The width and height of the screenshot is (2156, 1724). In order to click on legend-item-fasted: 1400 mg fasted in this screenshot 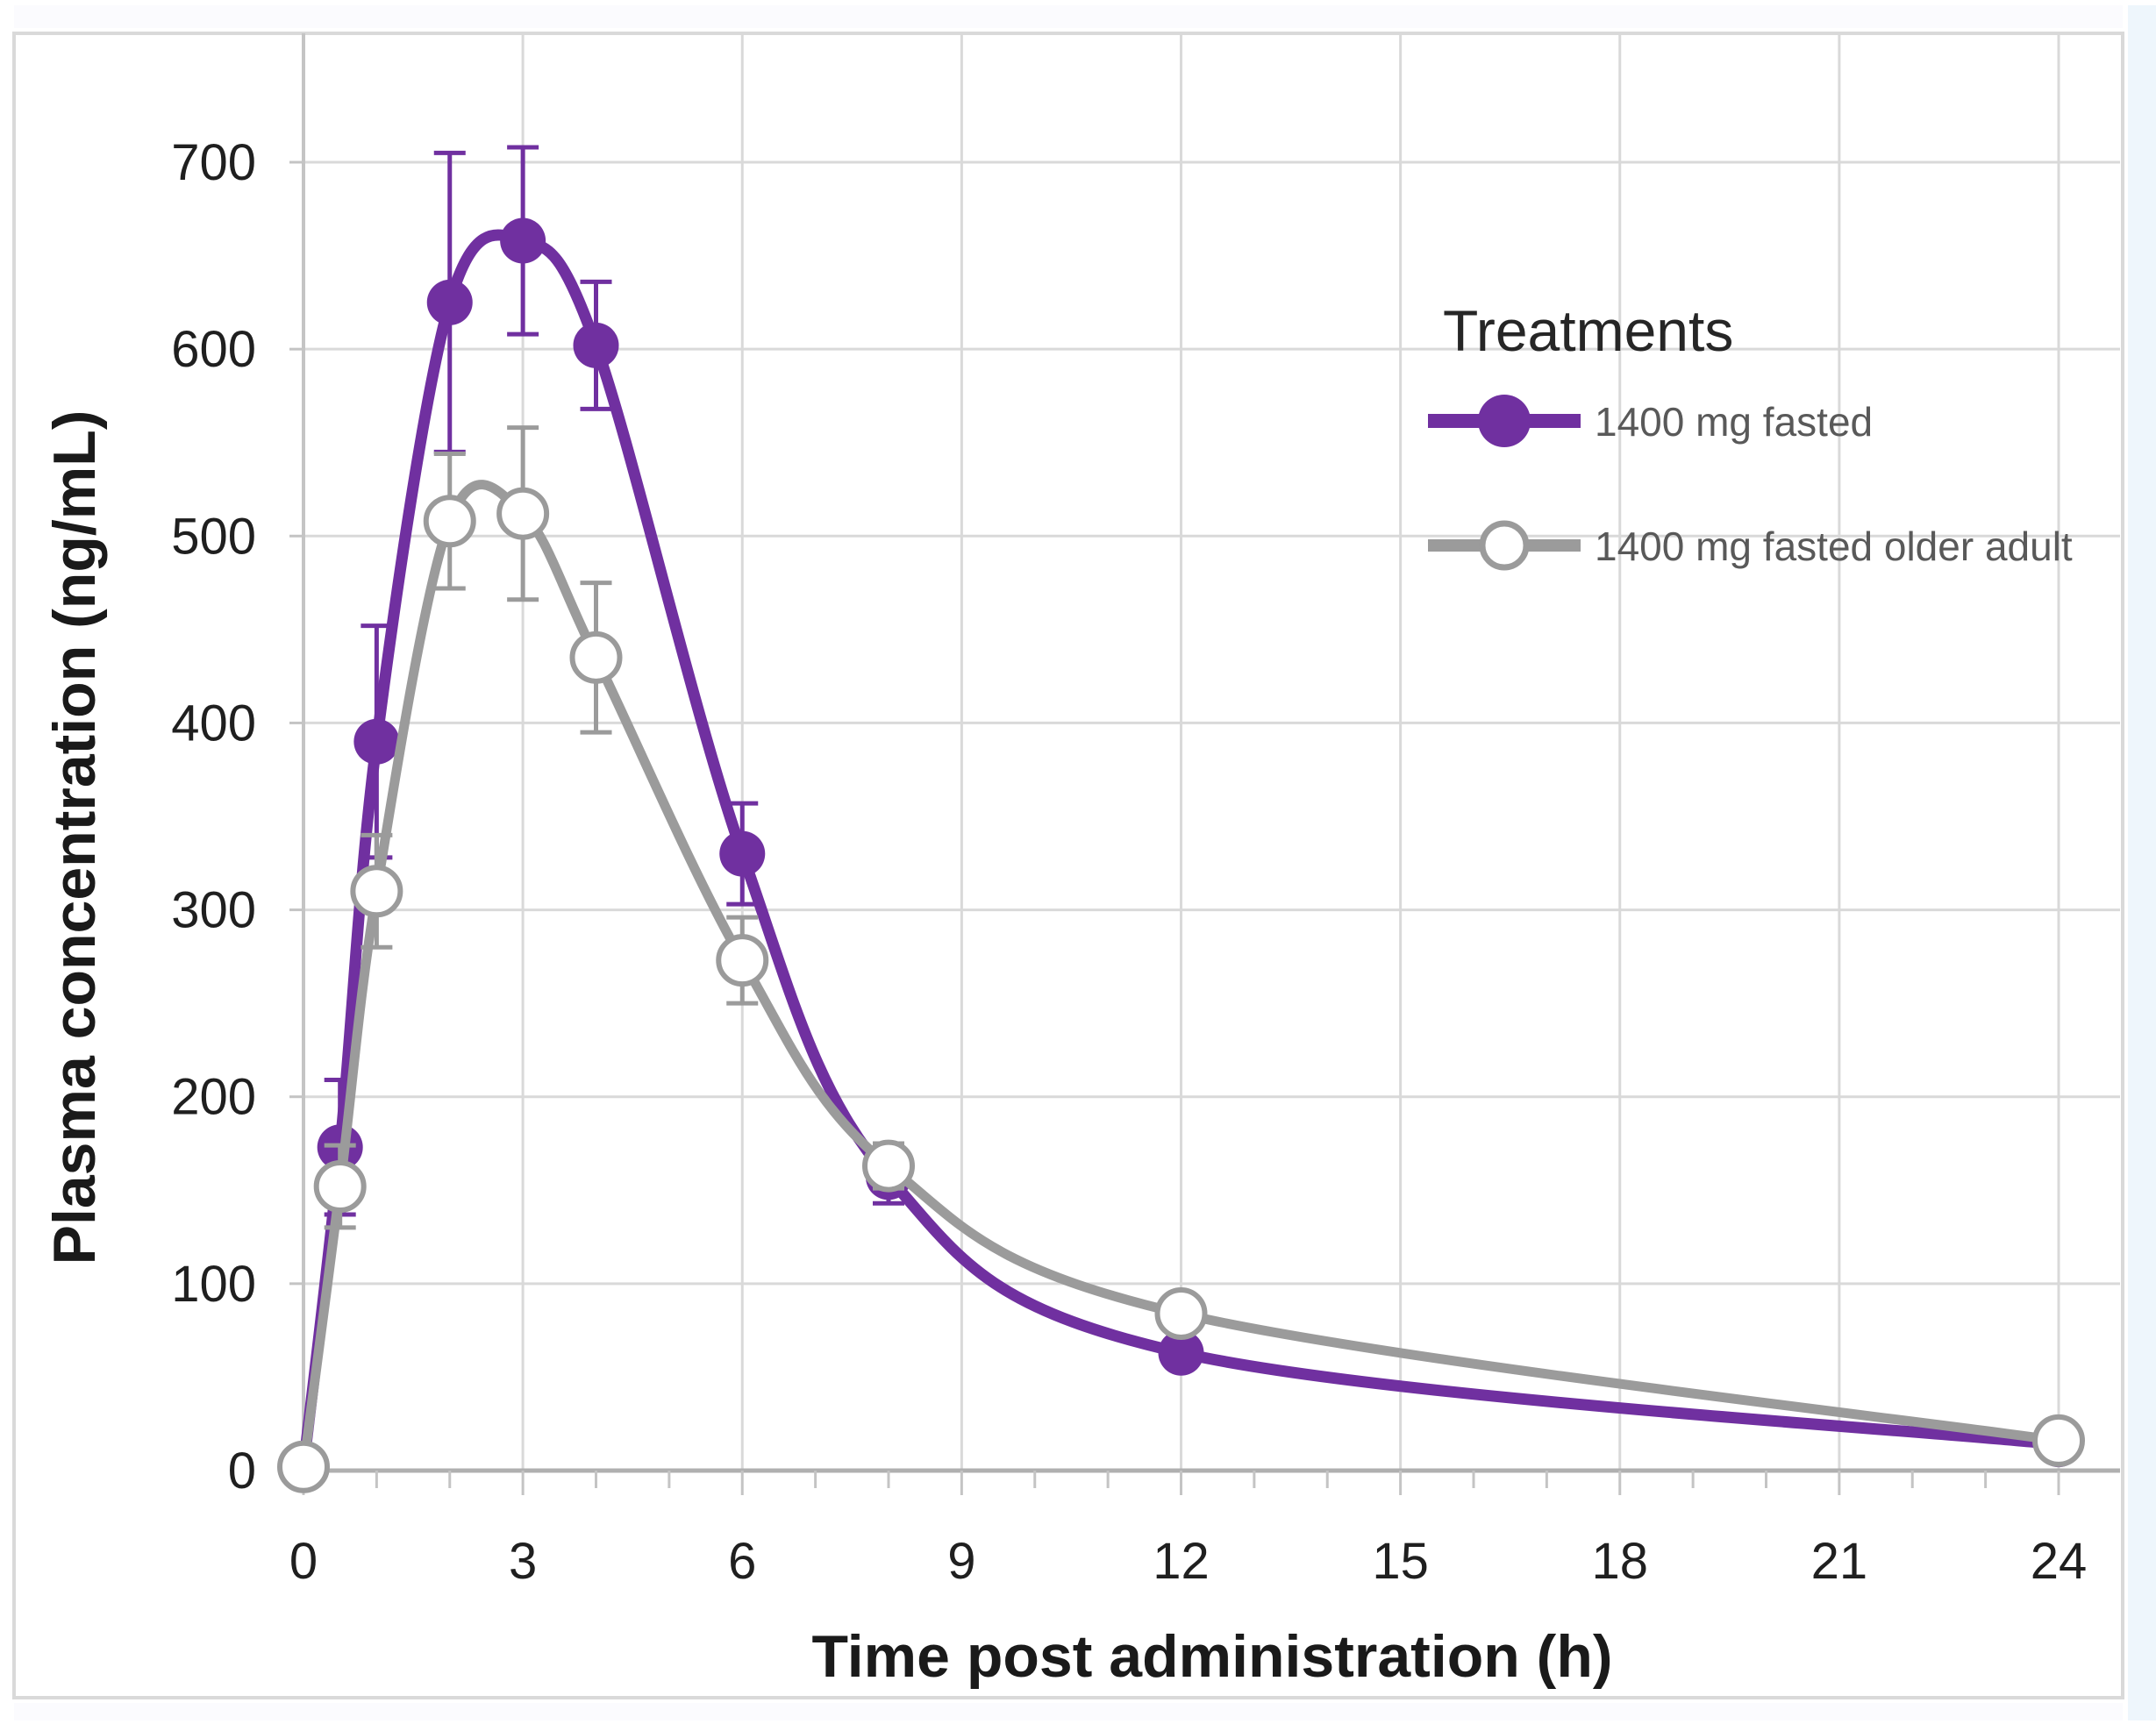, I will do `click(1650, 421)`.